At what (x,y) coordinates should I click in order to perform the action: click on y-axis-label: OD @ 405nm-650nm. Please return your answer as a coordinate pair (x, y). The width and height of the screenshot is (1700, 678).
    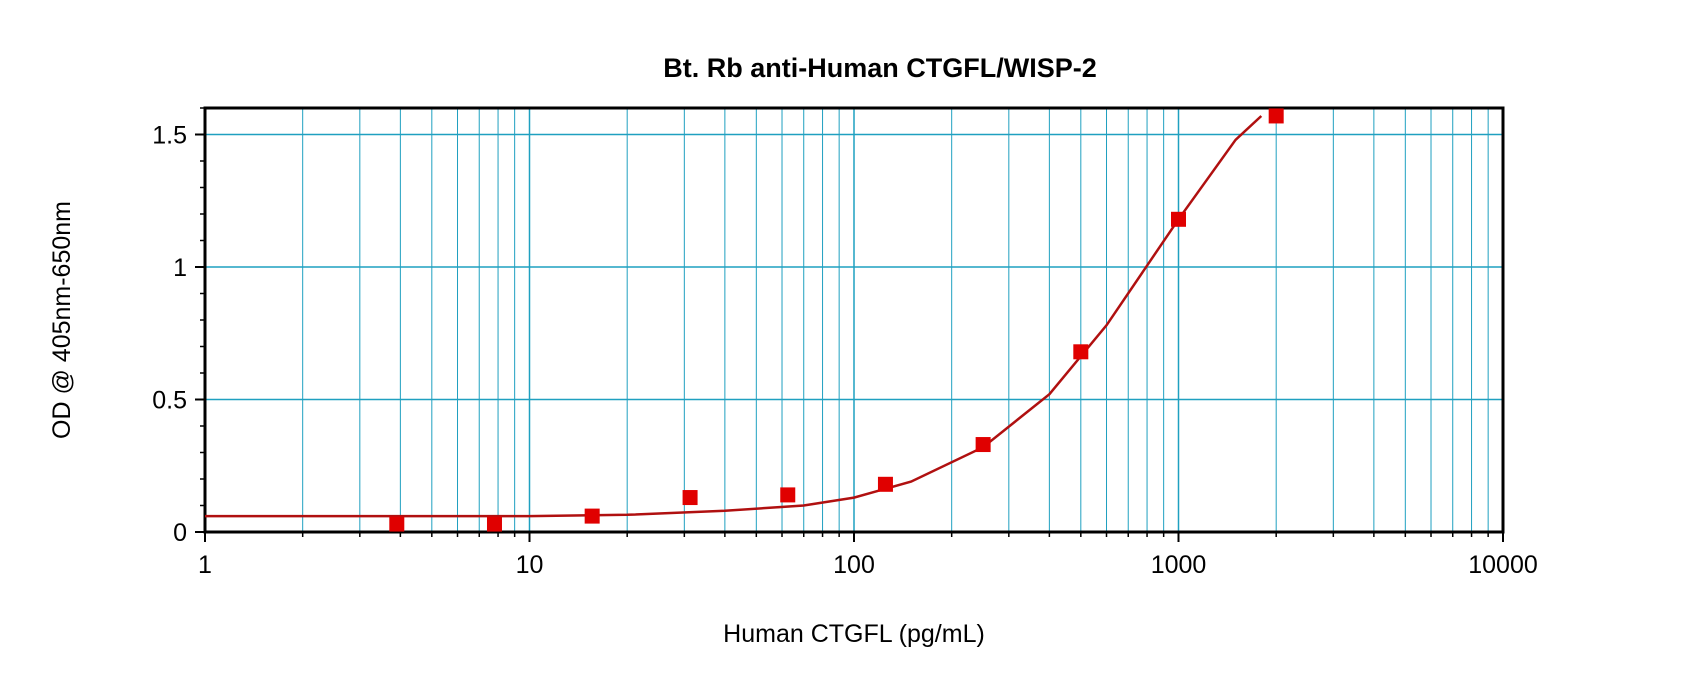
    Looking at the image, I should click on (62, 320).